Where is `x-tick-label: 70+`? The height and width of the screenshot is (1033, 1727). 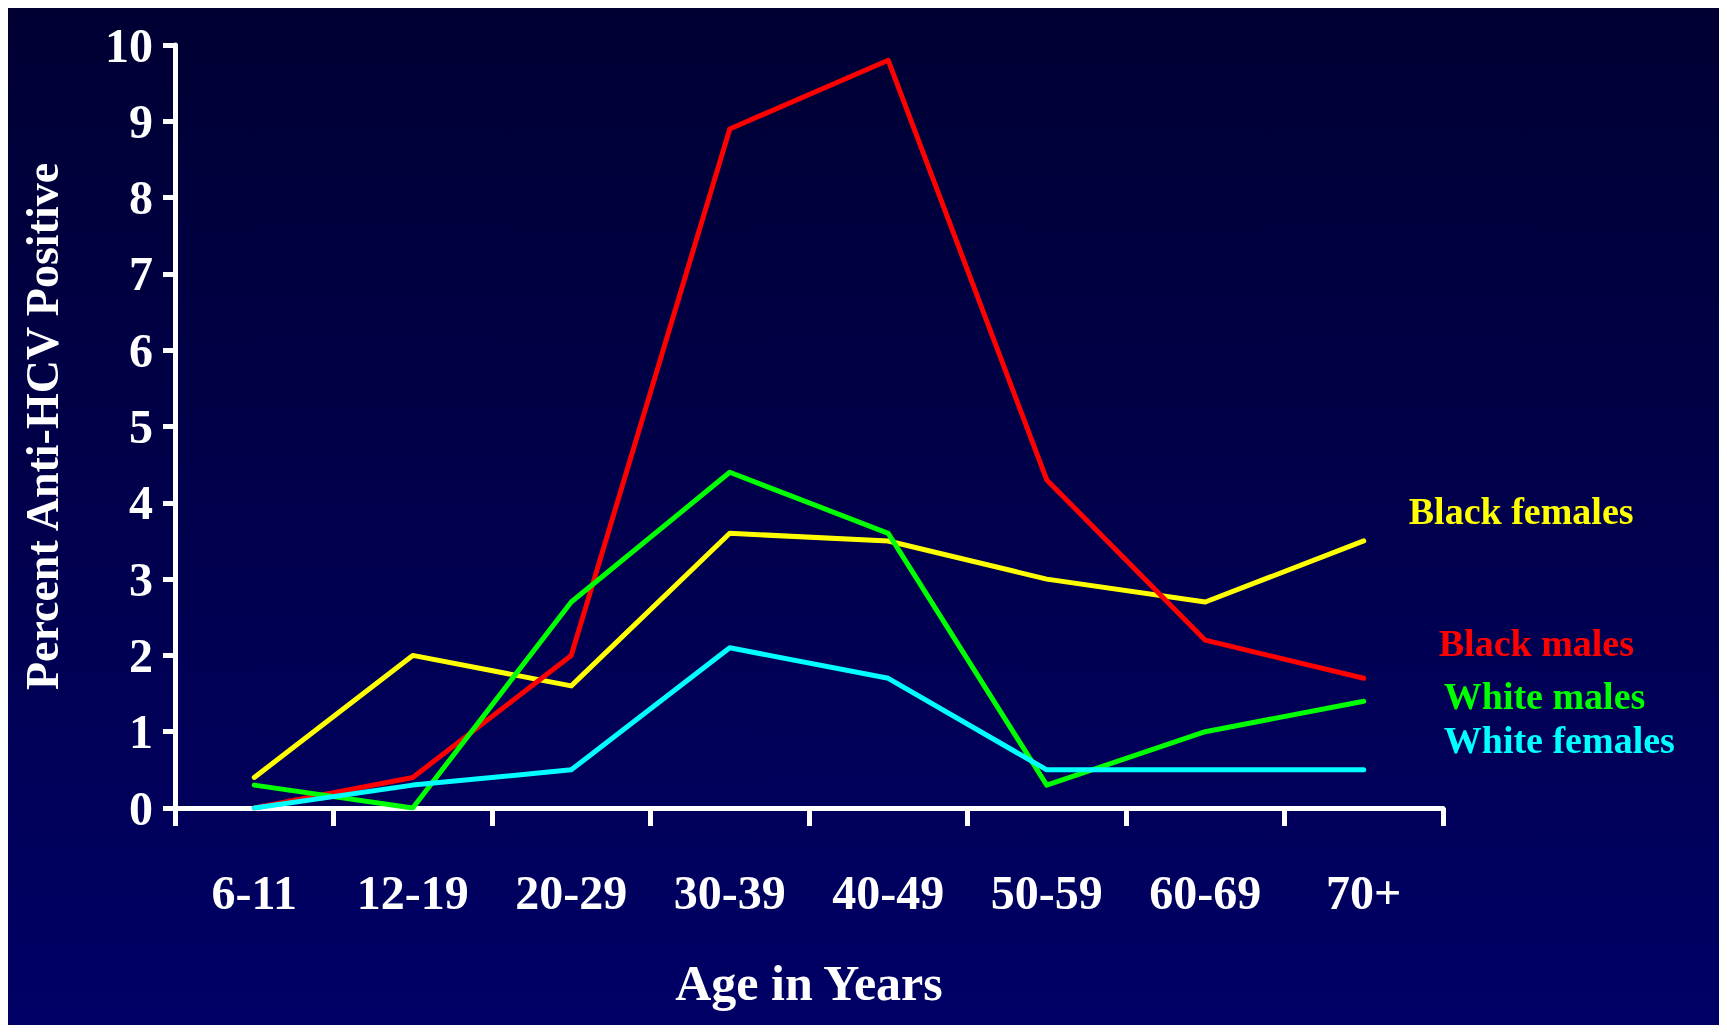 x-tick-label: 70+ is located at coordinates (1364, 892).